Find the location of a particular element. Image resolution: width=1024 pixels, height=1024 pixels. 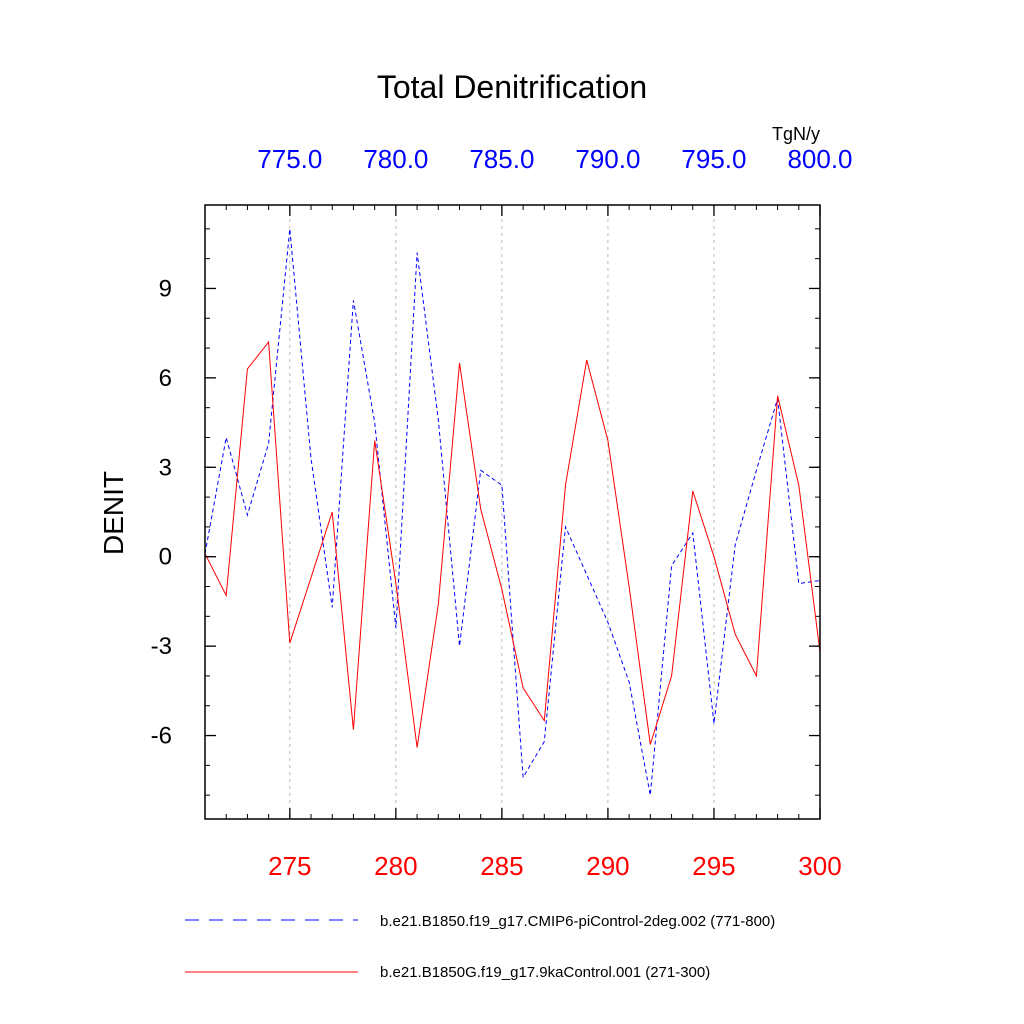

x-top-tick-label: 785.0 is located at coordinates (501, 159).